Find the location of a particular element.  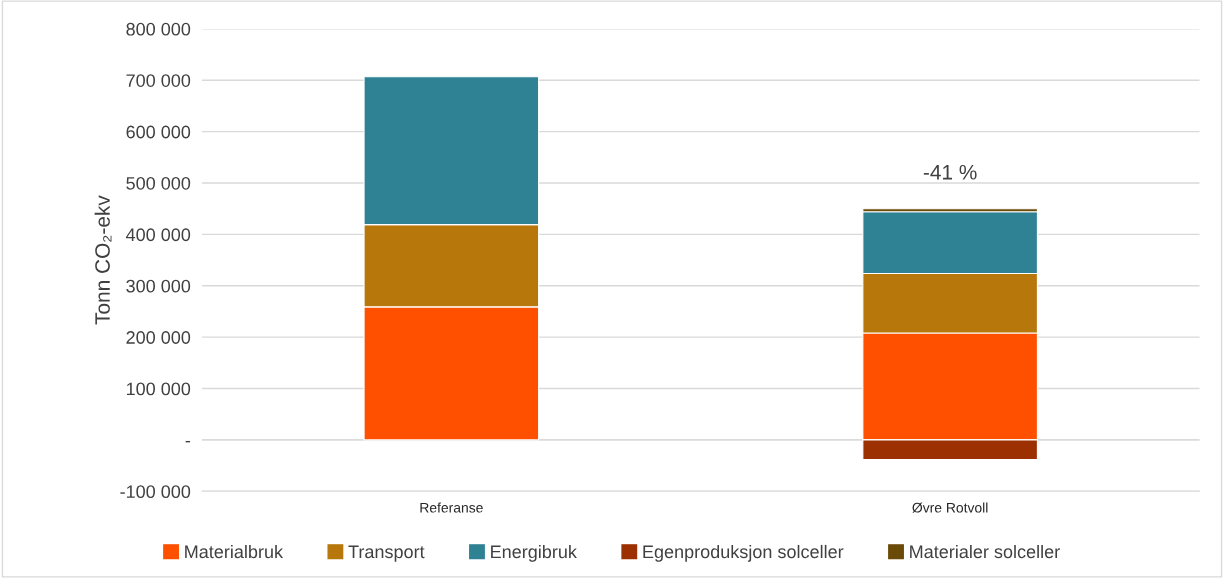

y-tick-label: 400 000 is located at coordinates (158, 235).